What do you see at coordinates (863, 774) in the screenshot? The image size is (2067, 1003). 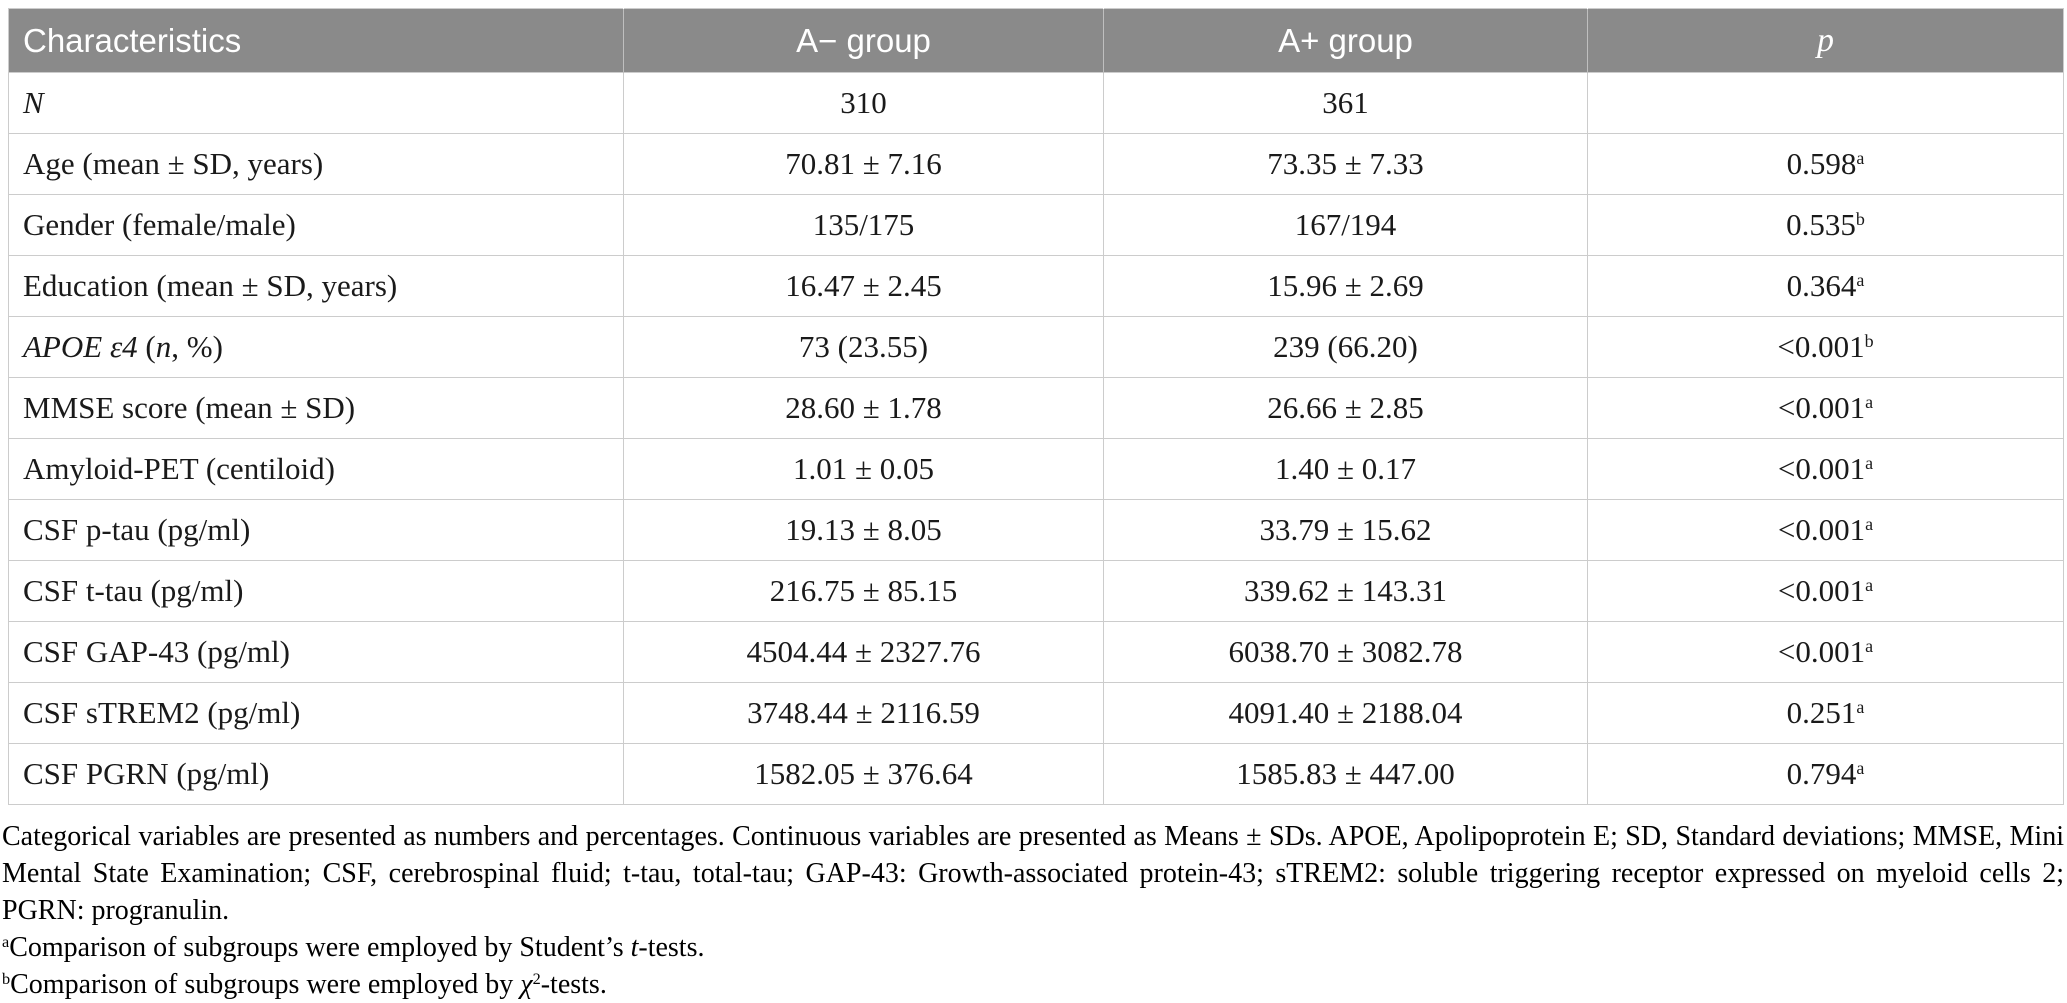 I see `a-minus-value-cell: 1582.05 ± 376.64` at bounding box center [863, 774].